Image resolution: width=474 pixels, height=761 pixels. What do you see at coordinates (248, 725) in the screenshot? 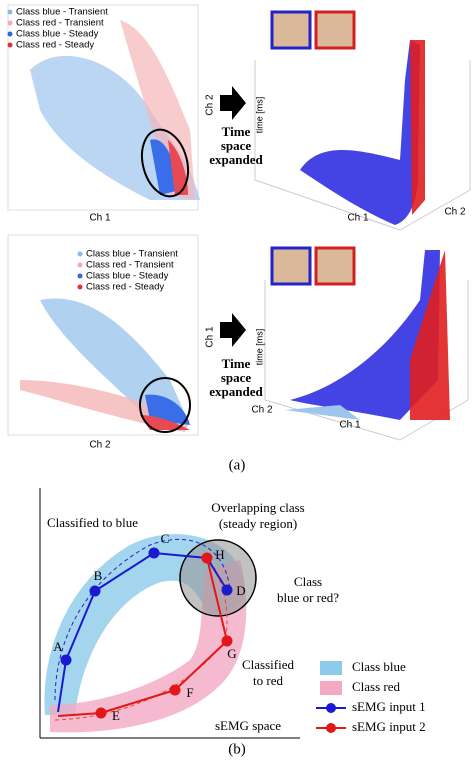
I see `annotation: sEMG space` at bounding box center [248, 725].